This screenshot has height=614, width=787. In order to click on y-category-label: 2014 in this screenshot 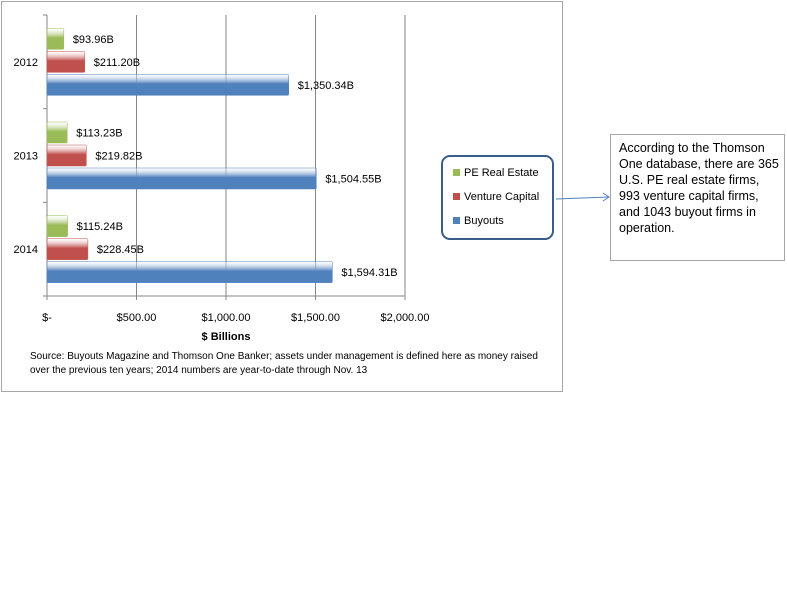, I will do `click(26, 250)`.